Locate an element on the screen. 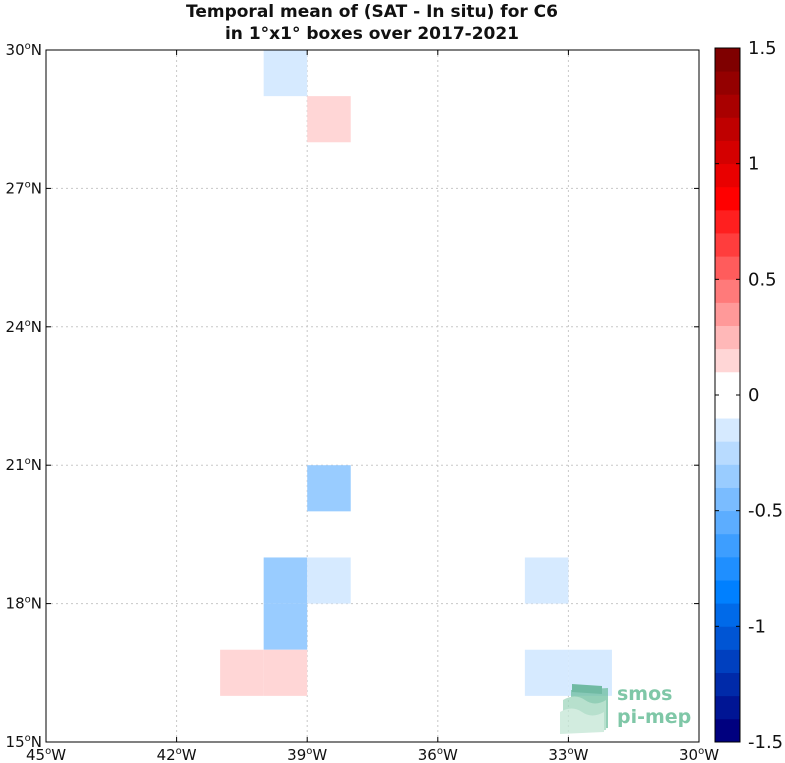  y-tick-label: 27oN is located at coordinates (24, 188).